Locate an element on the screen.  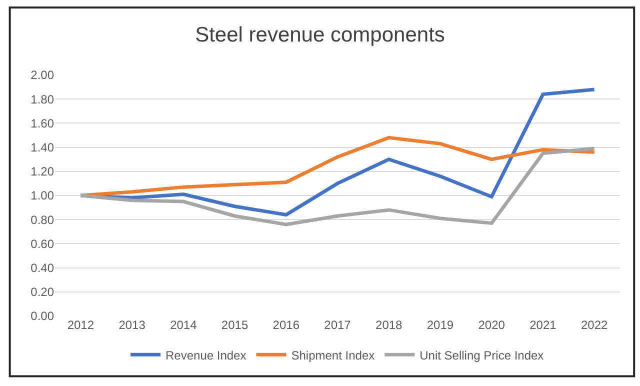
x-tick-label: 2021 is located at coordinates (543, 325).